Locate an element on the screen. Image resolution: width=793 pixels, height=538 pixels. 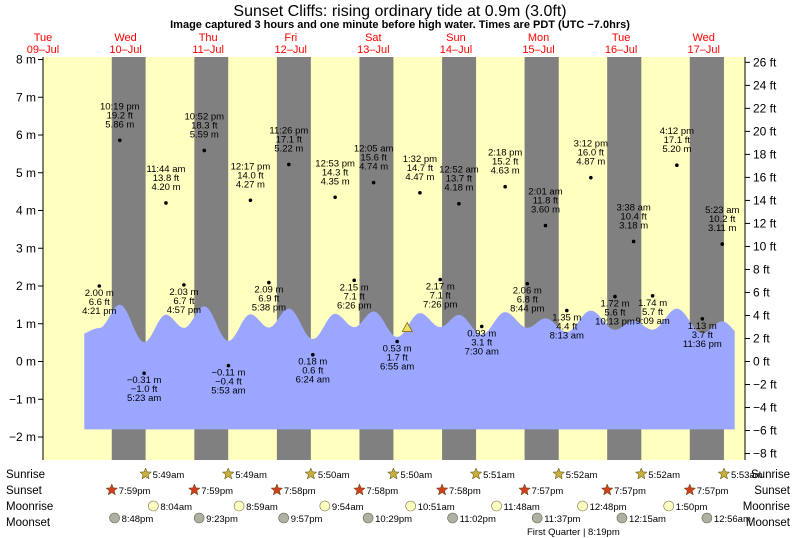
right-tick-label: −6 ft is located at coordinates (765, 431).